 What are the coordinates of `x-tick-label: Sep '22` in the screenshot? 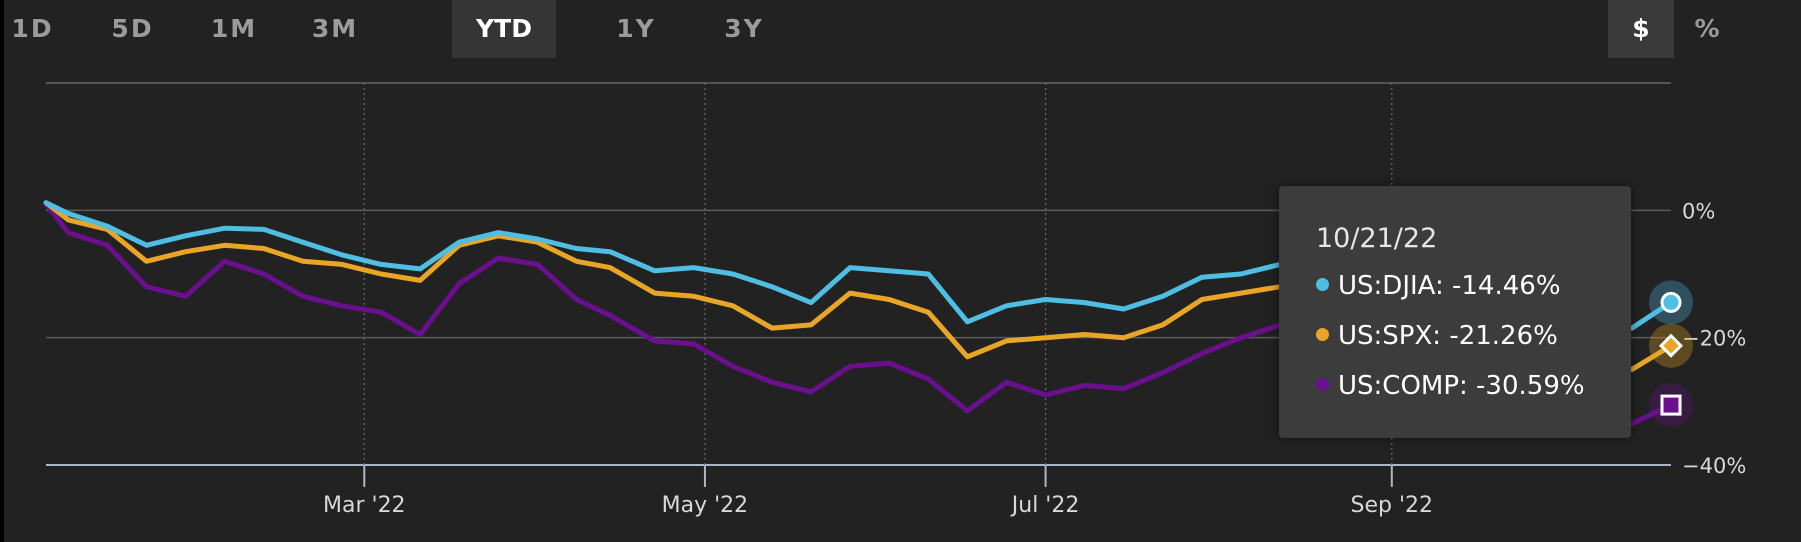 It's located at (1392, 505).